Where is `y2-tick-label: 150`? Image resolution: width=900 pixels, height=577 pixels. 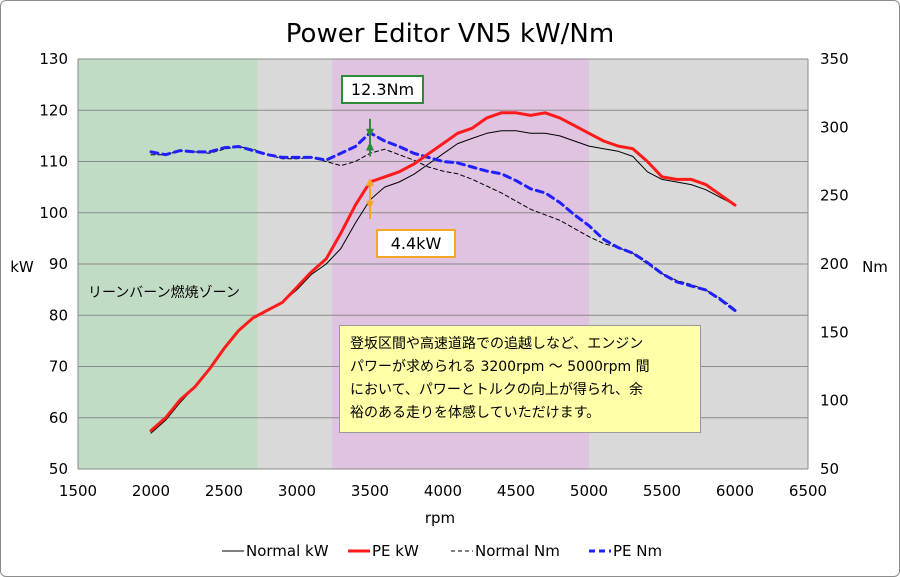
y2-tick-label: 150 is located at coordinates (834, 332).